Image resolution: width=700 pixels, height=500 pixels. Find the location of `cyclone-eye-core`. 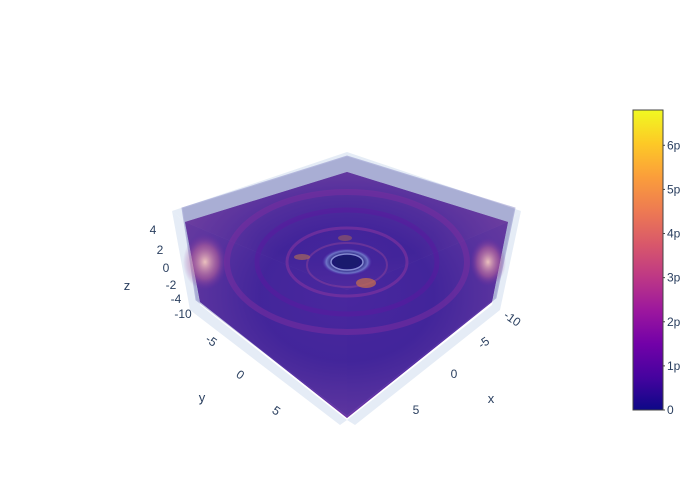

cyclone-eye-core is located at coordinates (347, 262).